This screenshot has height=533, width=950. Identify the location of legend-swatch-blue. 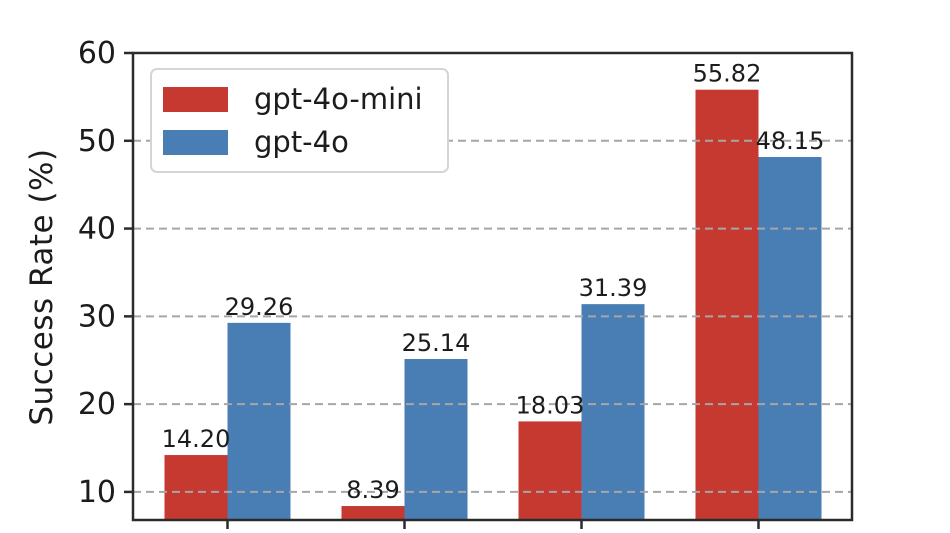
(195, 142).